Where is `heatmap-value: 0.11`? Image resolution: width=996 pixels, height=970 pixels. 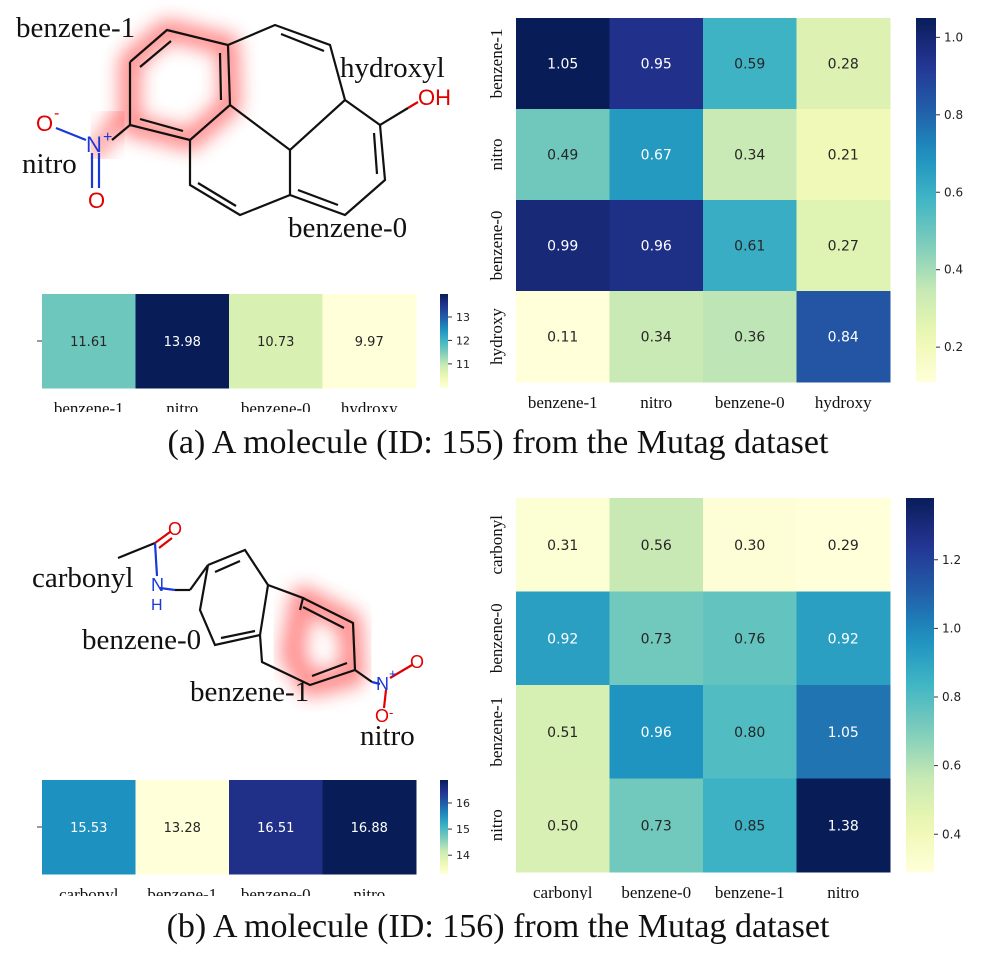 heatmap-value: 0.11 is located at coordinates (562, 338).